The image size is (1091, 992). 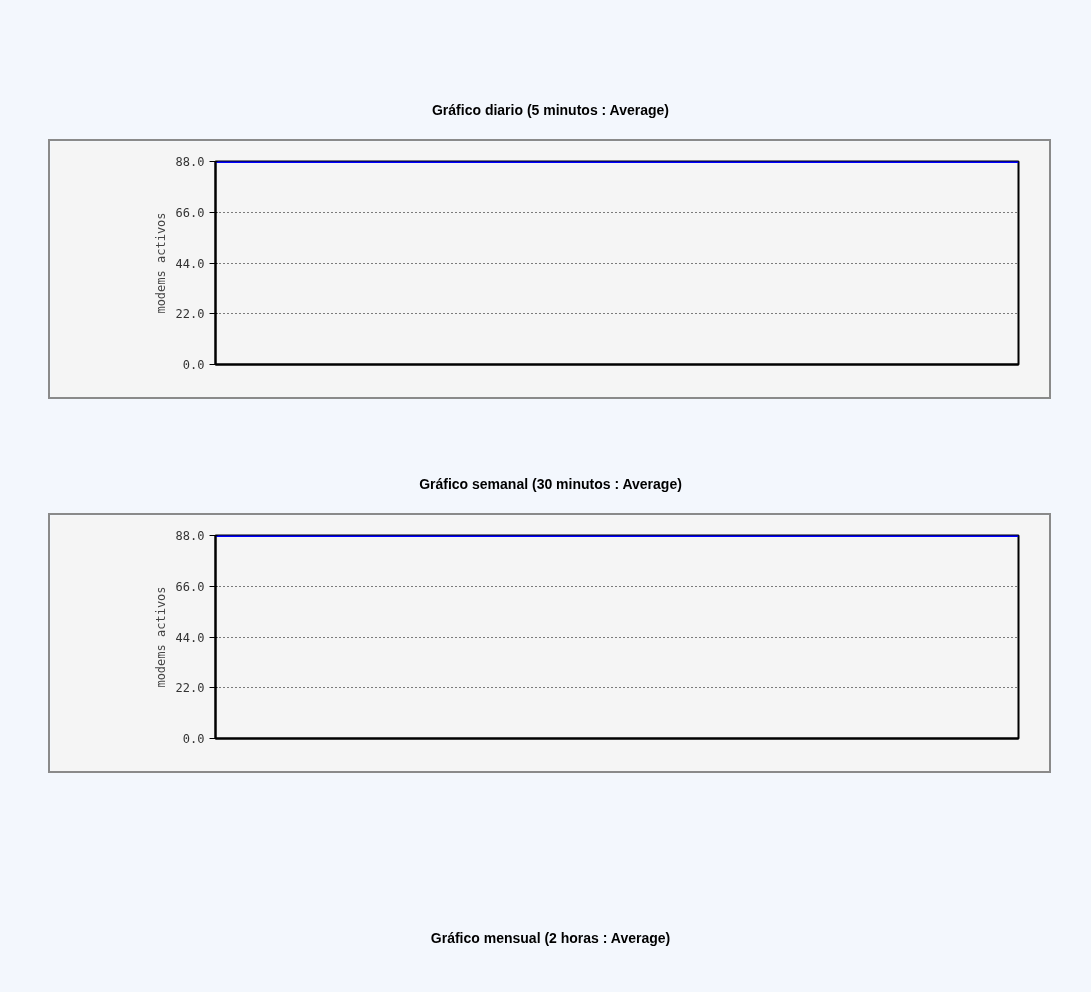 What do you see at coordinates (550, 484) in the screenshot?
I see `chart-title: Gráfico semanal (30 minutos : Average)` at bounding box center [550, 484].